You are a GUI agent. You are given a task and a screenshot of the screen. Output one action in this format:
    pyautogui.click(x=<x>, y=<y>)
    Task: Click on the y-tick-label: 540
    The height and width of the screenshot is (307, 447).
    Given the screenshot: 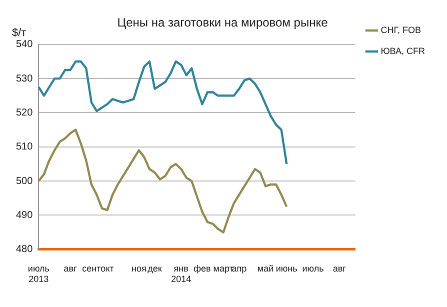 What is the action you would take?
    pyautogui.click(x=25, y=44)
    